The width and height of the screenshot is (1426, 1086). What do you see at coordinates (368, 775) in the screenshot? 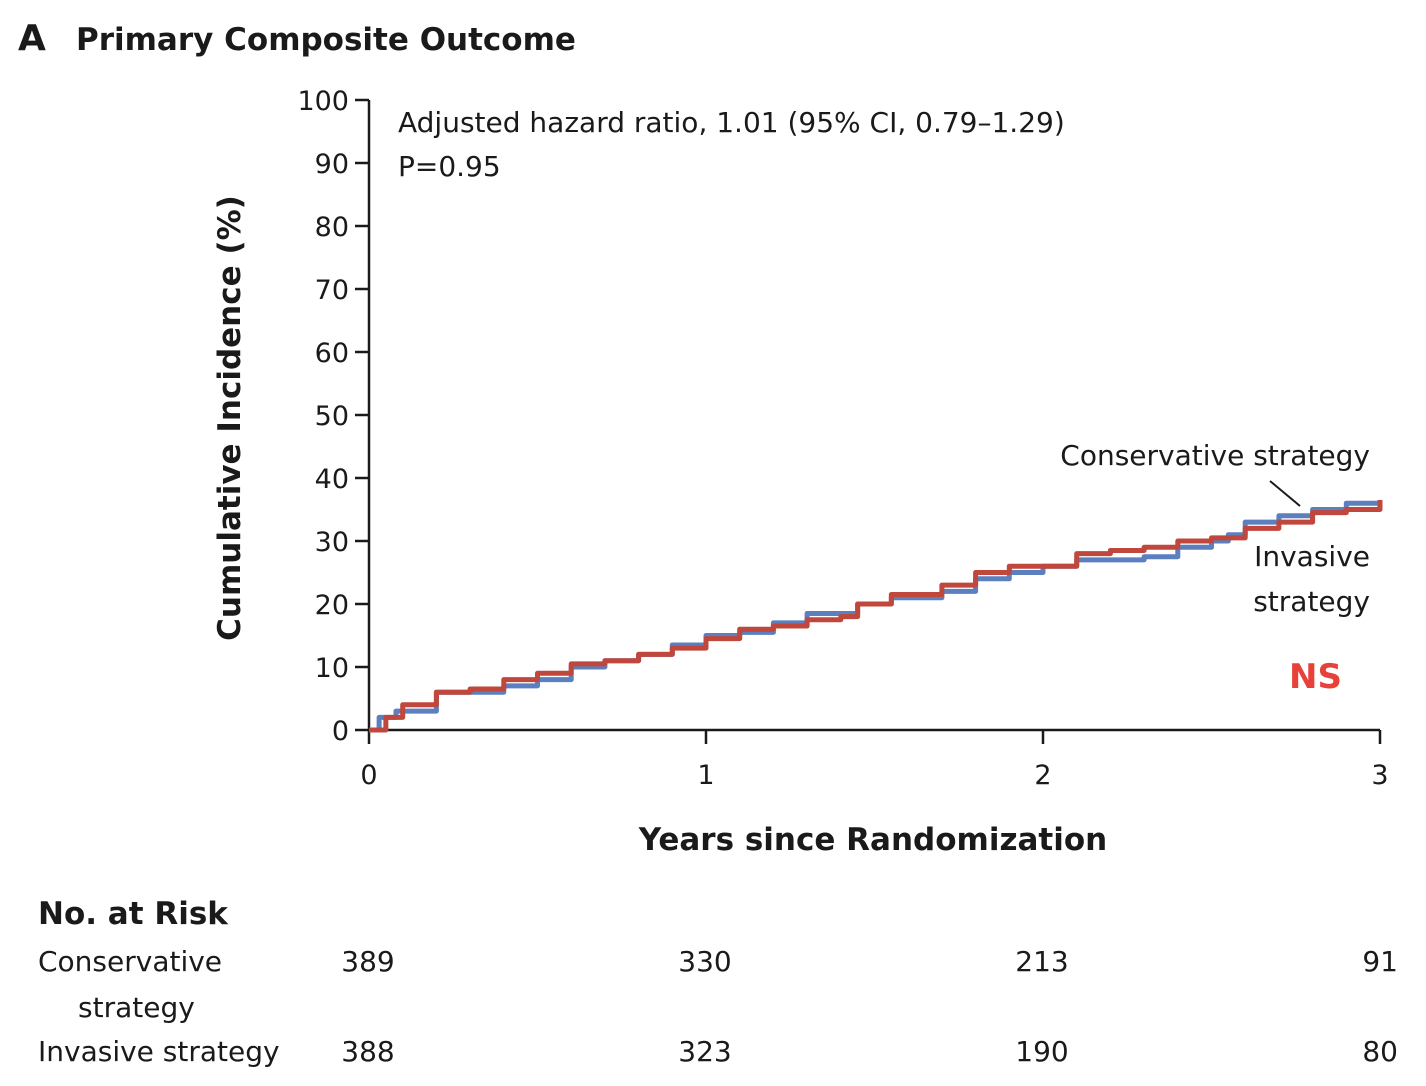
I see `x-tick-label: 0` at bounding box center [368, 775].